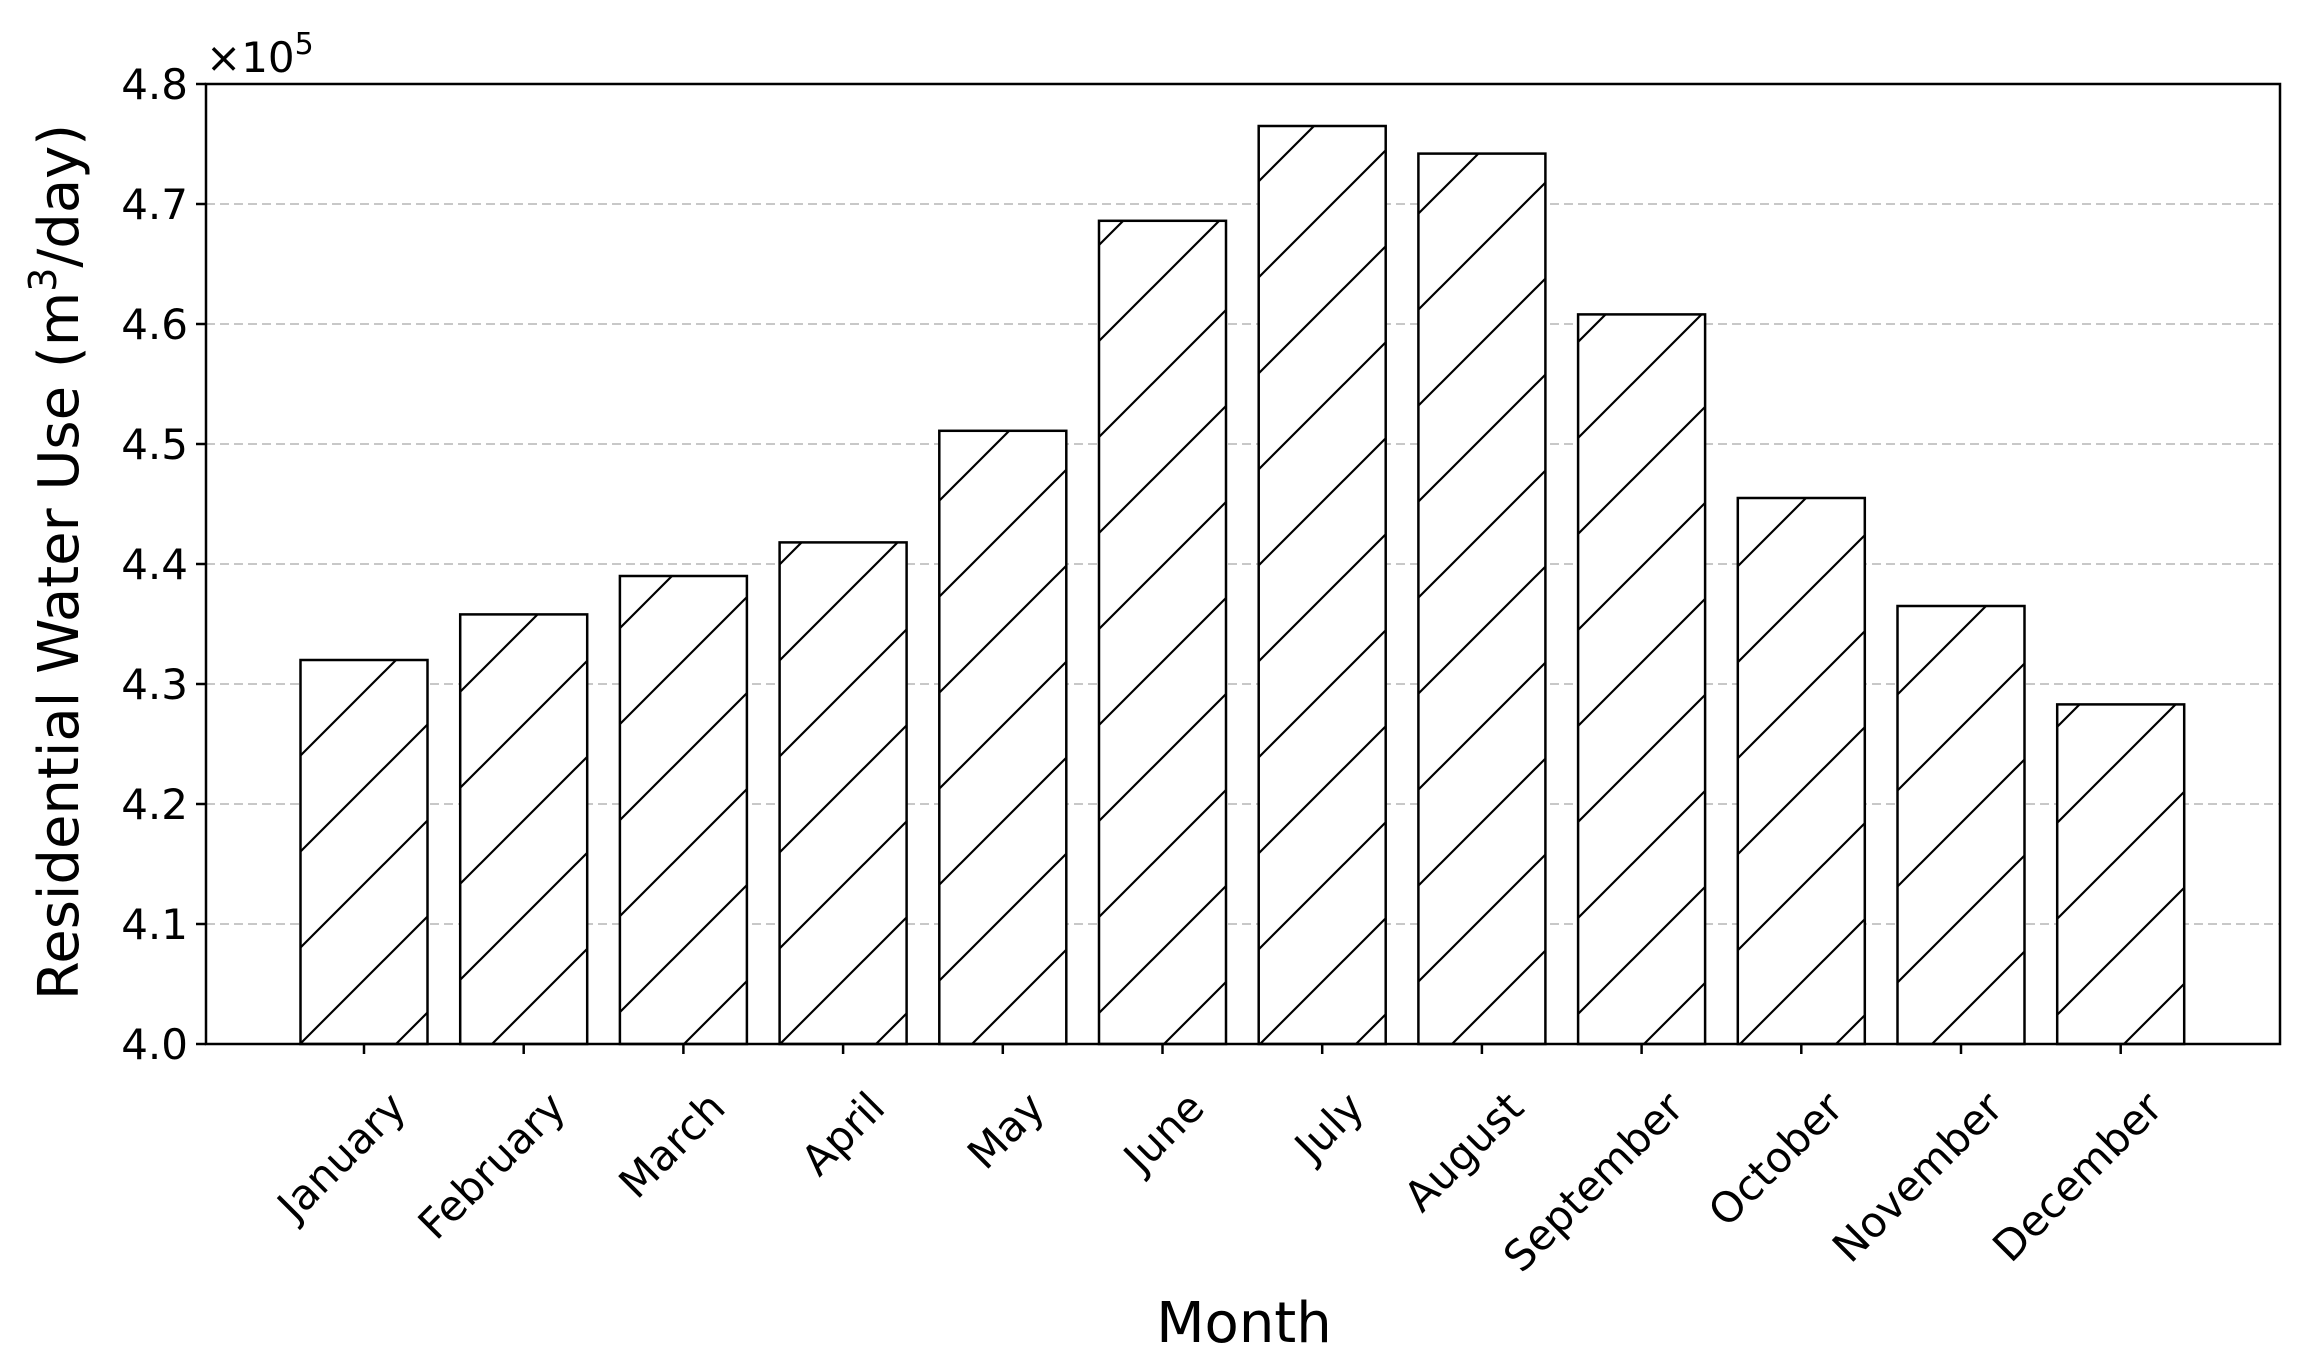 Image resolution: width=2305 pixels, height=1372 pixels. I want to click on y-label-main: Residential Water Use (m, so click(59, 646).